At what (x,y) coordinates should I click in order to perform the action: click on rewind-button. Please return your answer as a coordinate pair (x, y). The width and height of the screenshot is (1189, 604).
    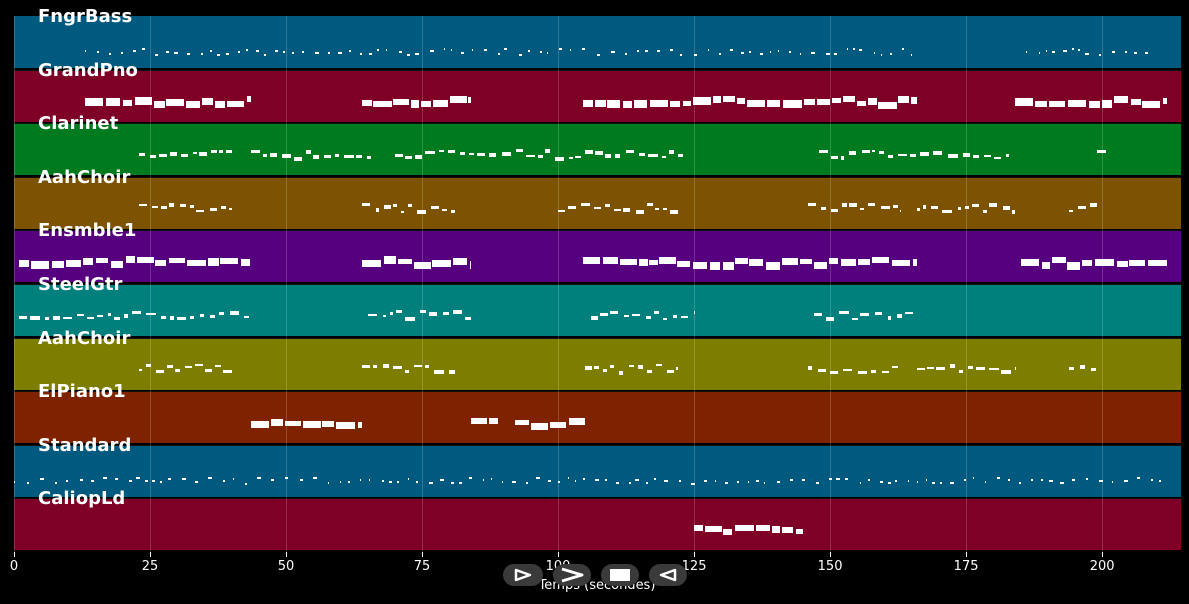
    Looking at the image, I should click on (668, 575).